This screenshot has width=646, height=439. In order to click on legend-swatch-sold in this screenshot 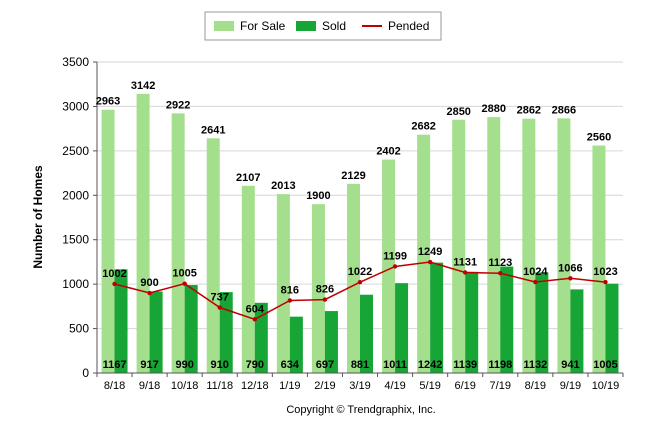, I will do `click(306, 26)`.